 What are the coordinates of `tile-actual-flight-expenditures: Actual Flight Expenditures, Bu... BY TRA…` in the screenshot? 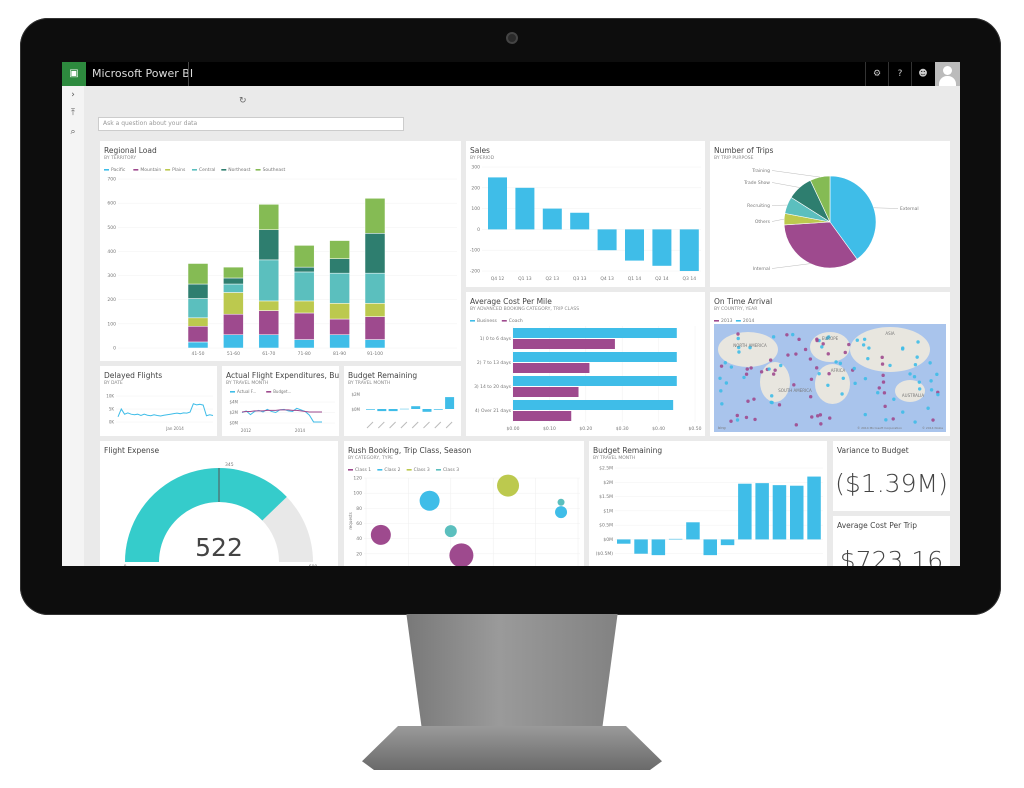 It's located at (280, 401).